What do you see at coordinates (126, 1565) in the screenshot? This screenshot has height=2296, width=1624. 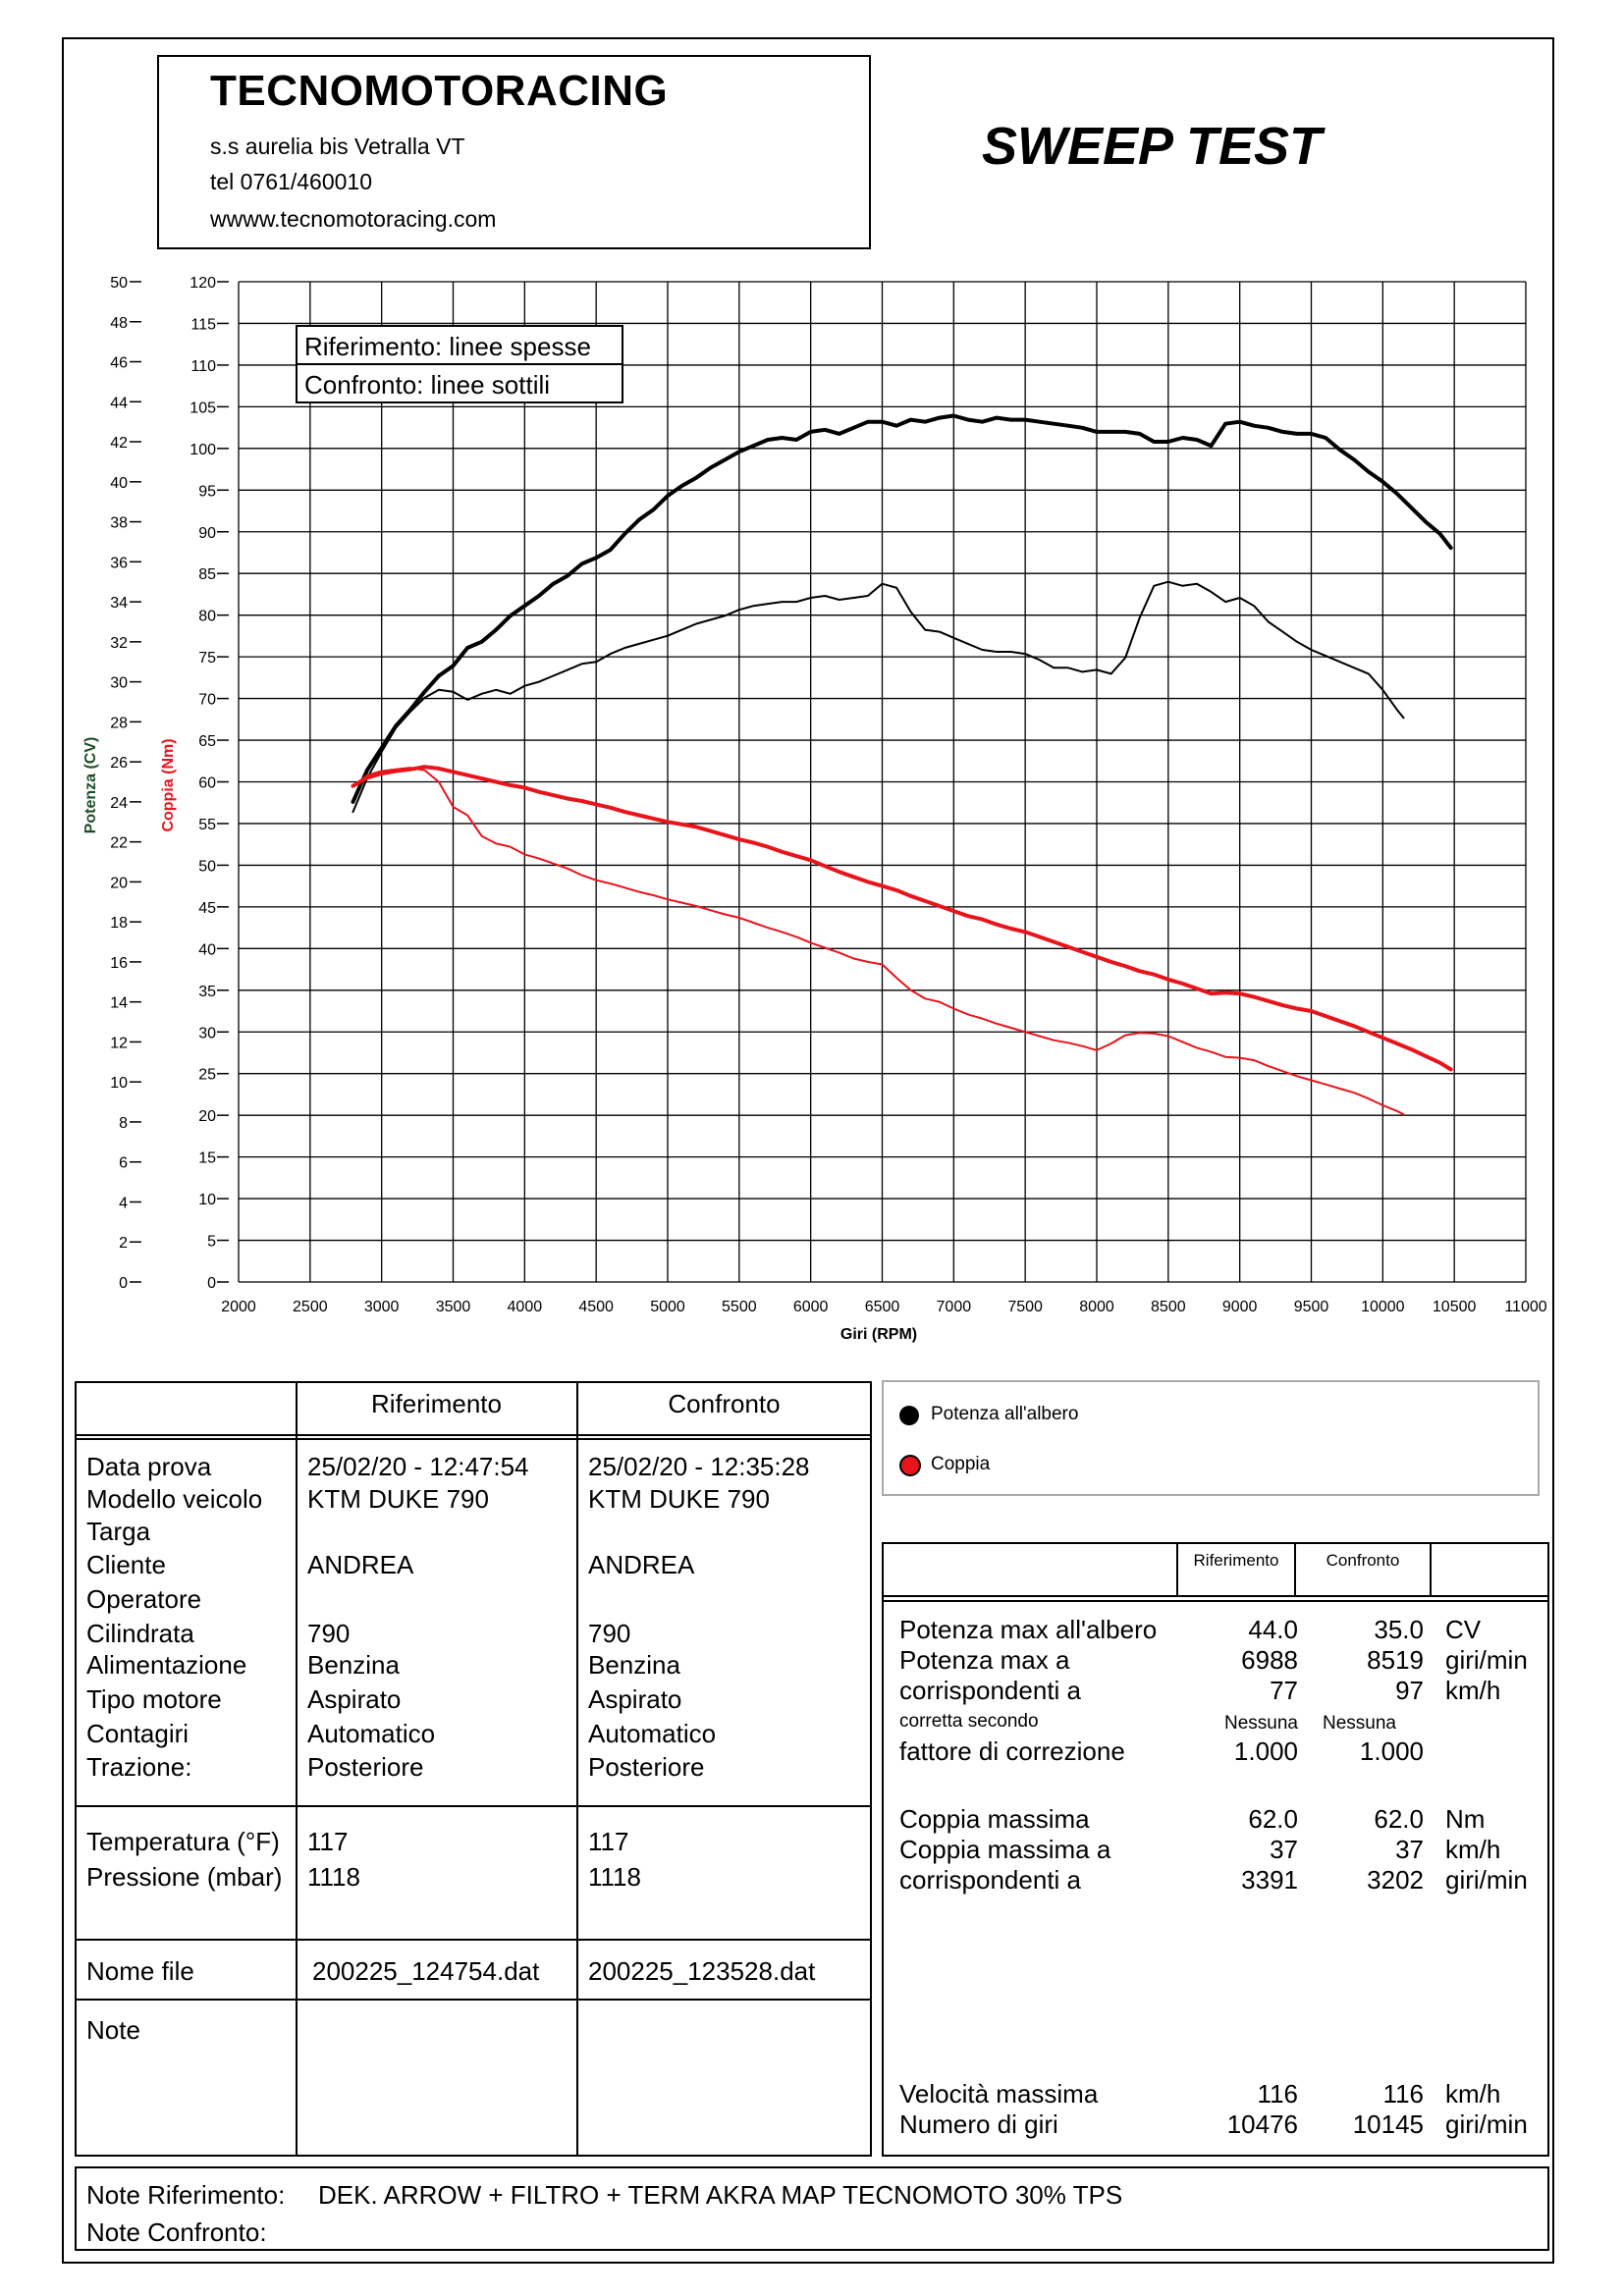 I see `info-row-label: Cliente` at bounding box center [126, 1565].